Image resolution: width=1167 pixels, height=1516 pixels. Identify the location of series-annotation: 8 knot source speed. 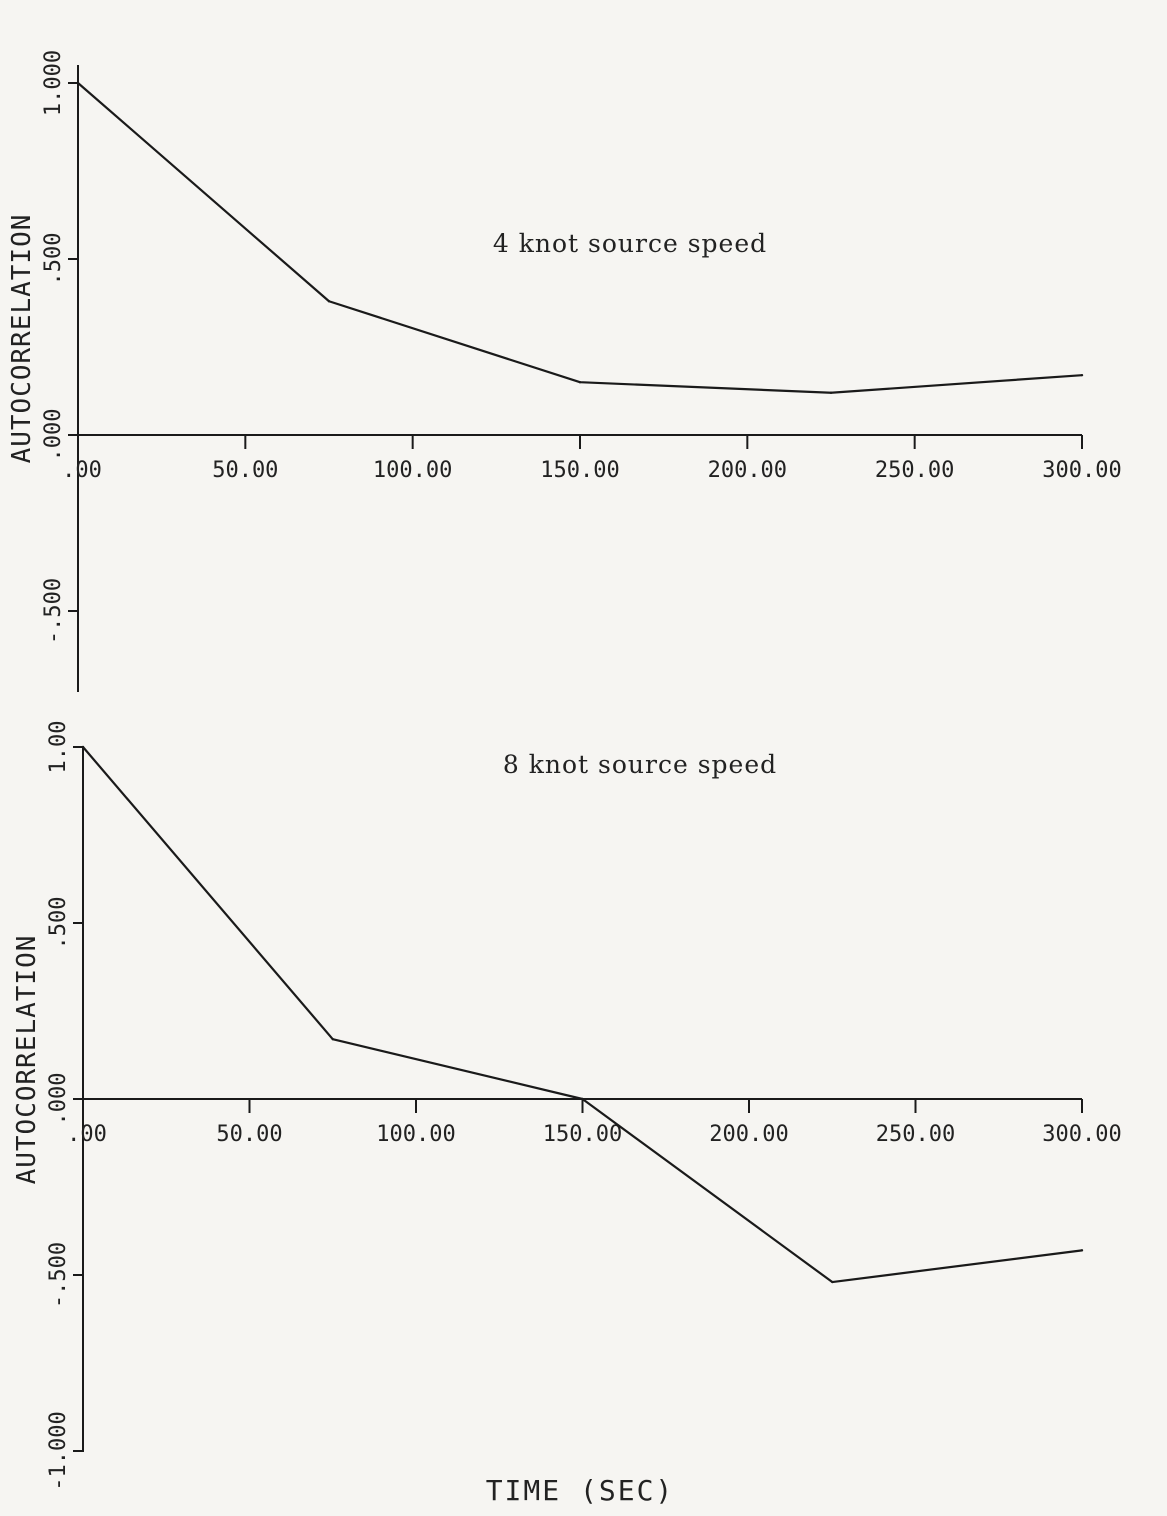
(640, 764).